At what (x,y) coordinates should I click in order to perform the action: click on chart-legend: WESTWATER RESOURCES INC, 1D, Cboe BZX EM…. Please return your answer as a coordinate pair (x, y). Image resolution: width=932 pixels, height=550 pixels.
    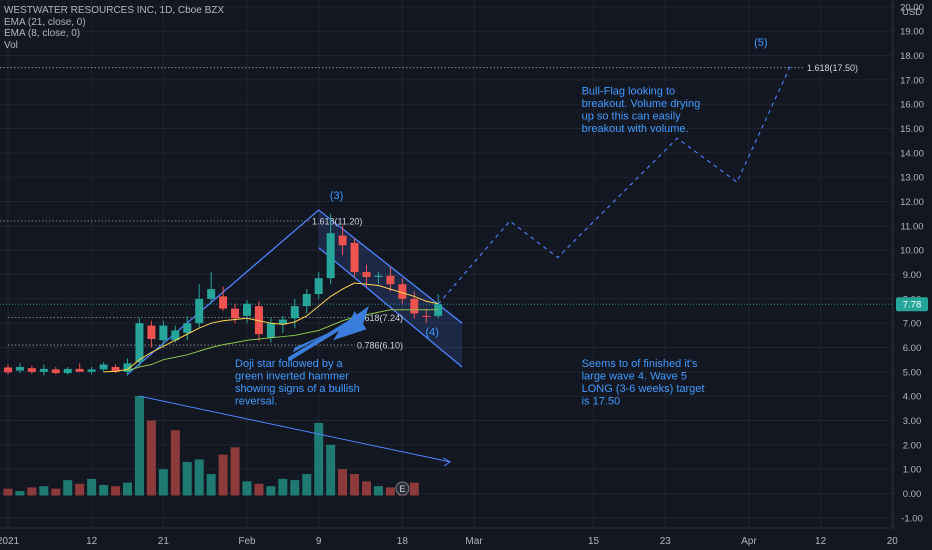
    Looking at the image, I should click on (114, 28).